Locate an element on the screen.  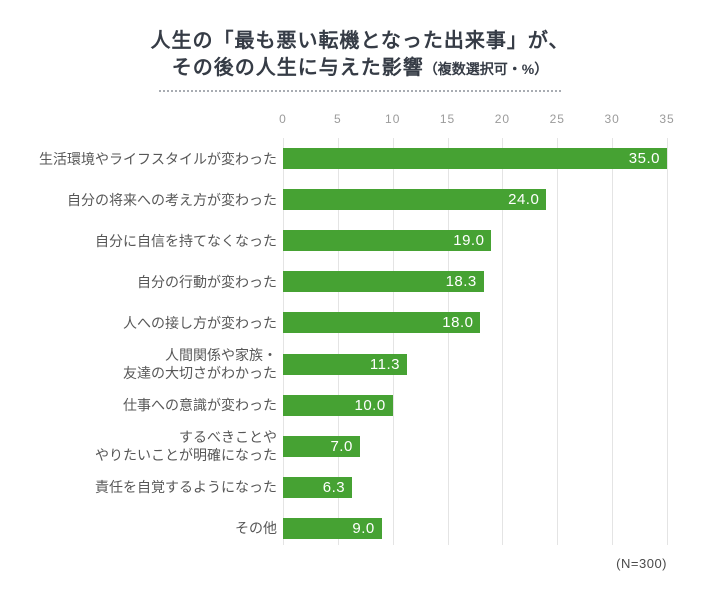
category-label: 人間関係や家族・ 友達の大切さがわかった is located at coordinates (200, 364).